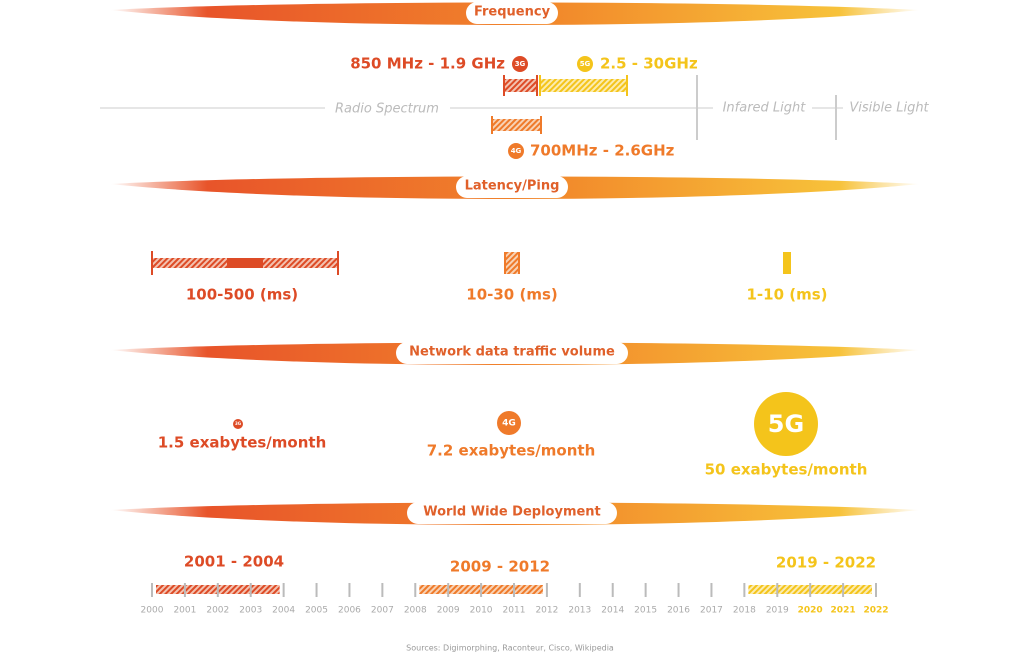 This screenshot has width=1024, height=669. Describe the element at coordinates (382, 611) in the screenshot. I see `year-label: 2007` at that location.